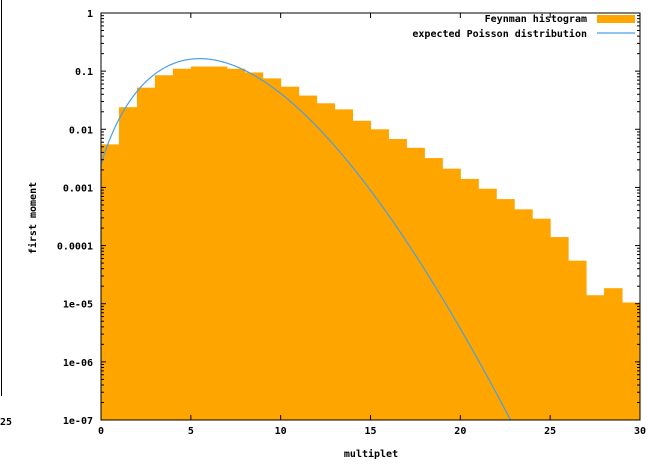  I want to click on legend-swatch-histogram, so click(616, 19).